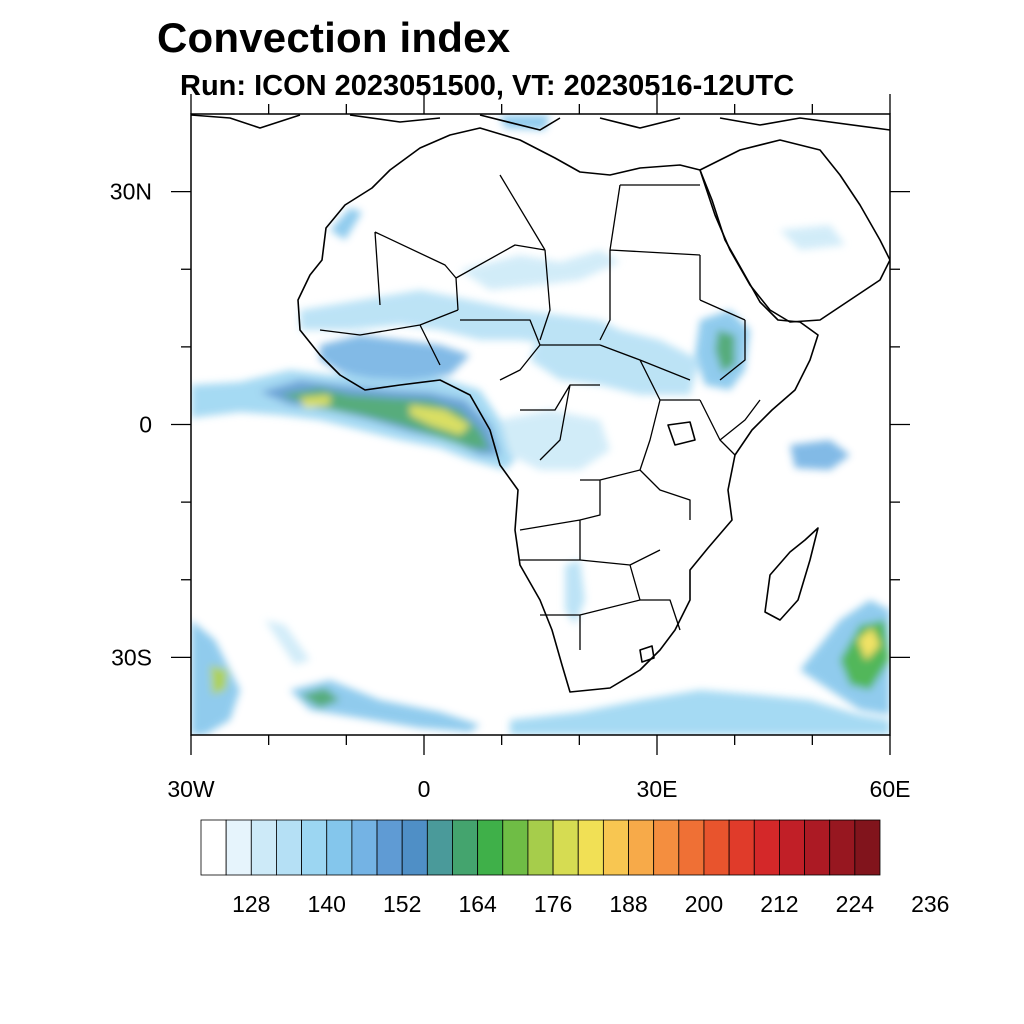 This screenshot has width=1024, height=1024. Describe the element at coordinates (131, 657) in the screenshot. I see `lat-label: 30S` at that location.